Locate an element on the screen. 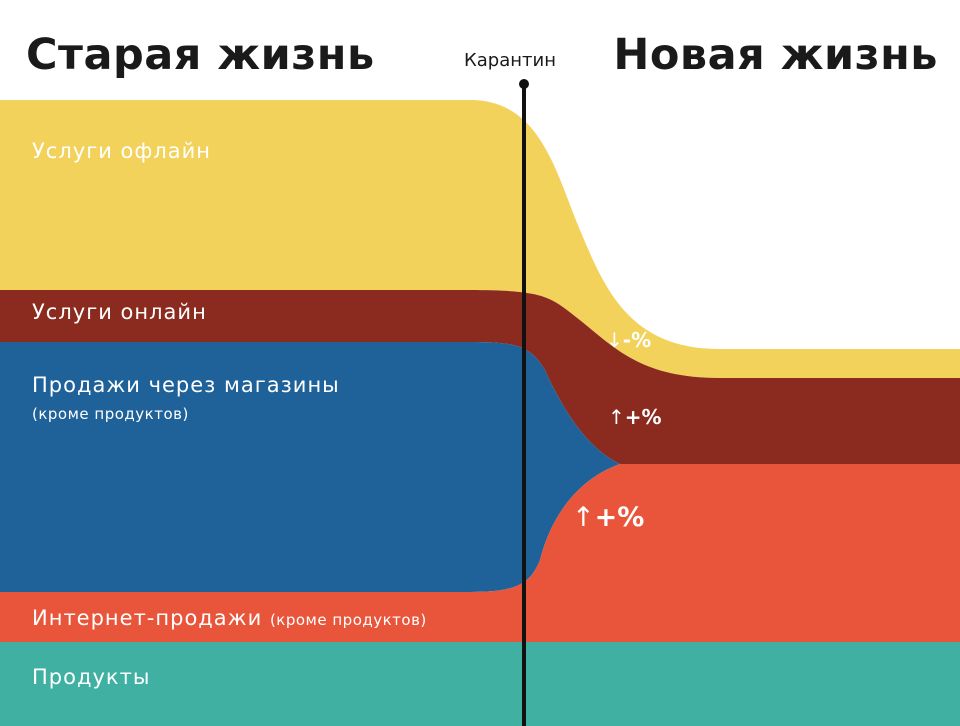 The height and width of the screenshot is (726, 960). new-life-title: Новая жизнь is located at coordinates (775, 55).